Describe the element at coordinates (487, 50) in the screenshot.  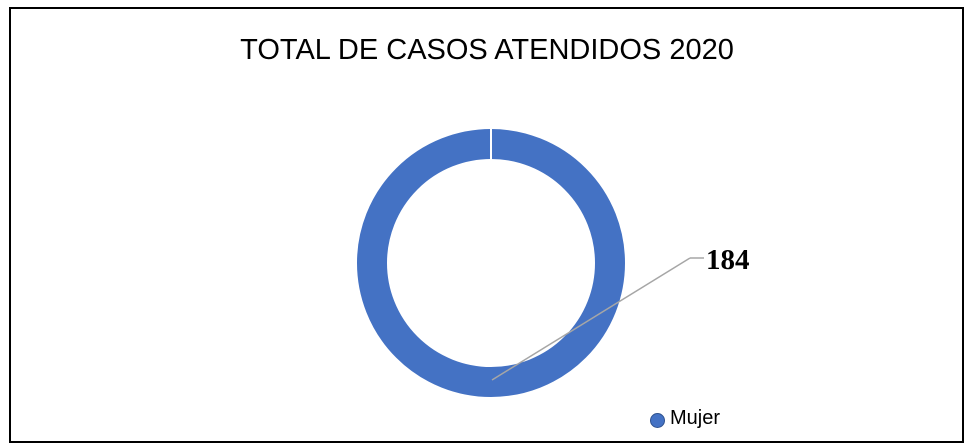
I see `chart-title: TOTAL DE CASOS ATENDIDOS 2020` at that location.